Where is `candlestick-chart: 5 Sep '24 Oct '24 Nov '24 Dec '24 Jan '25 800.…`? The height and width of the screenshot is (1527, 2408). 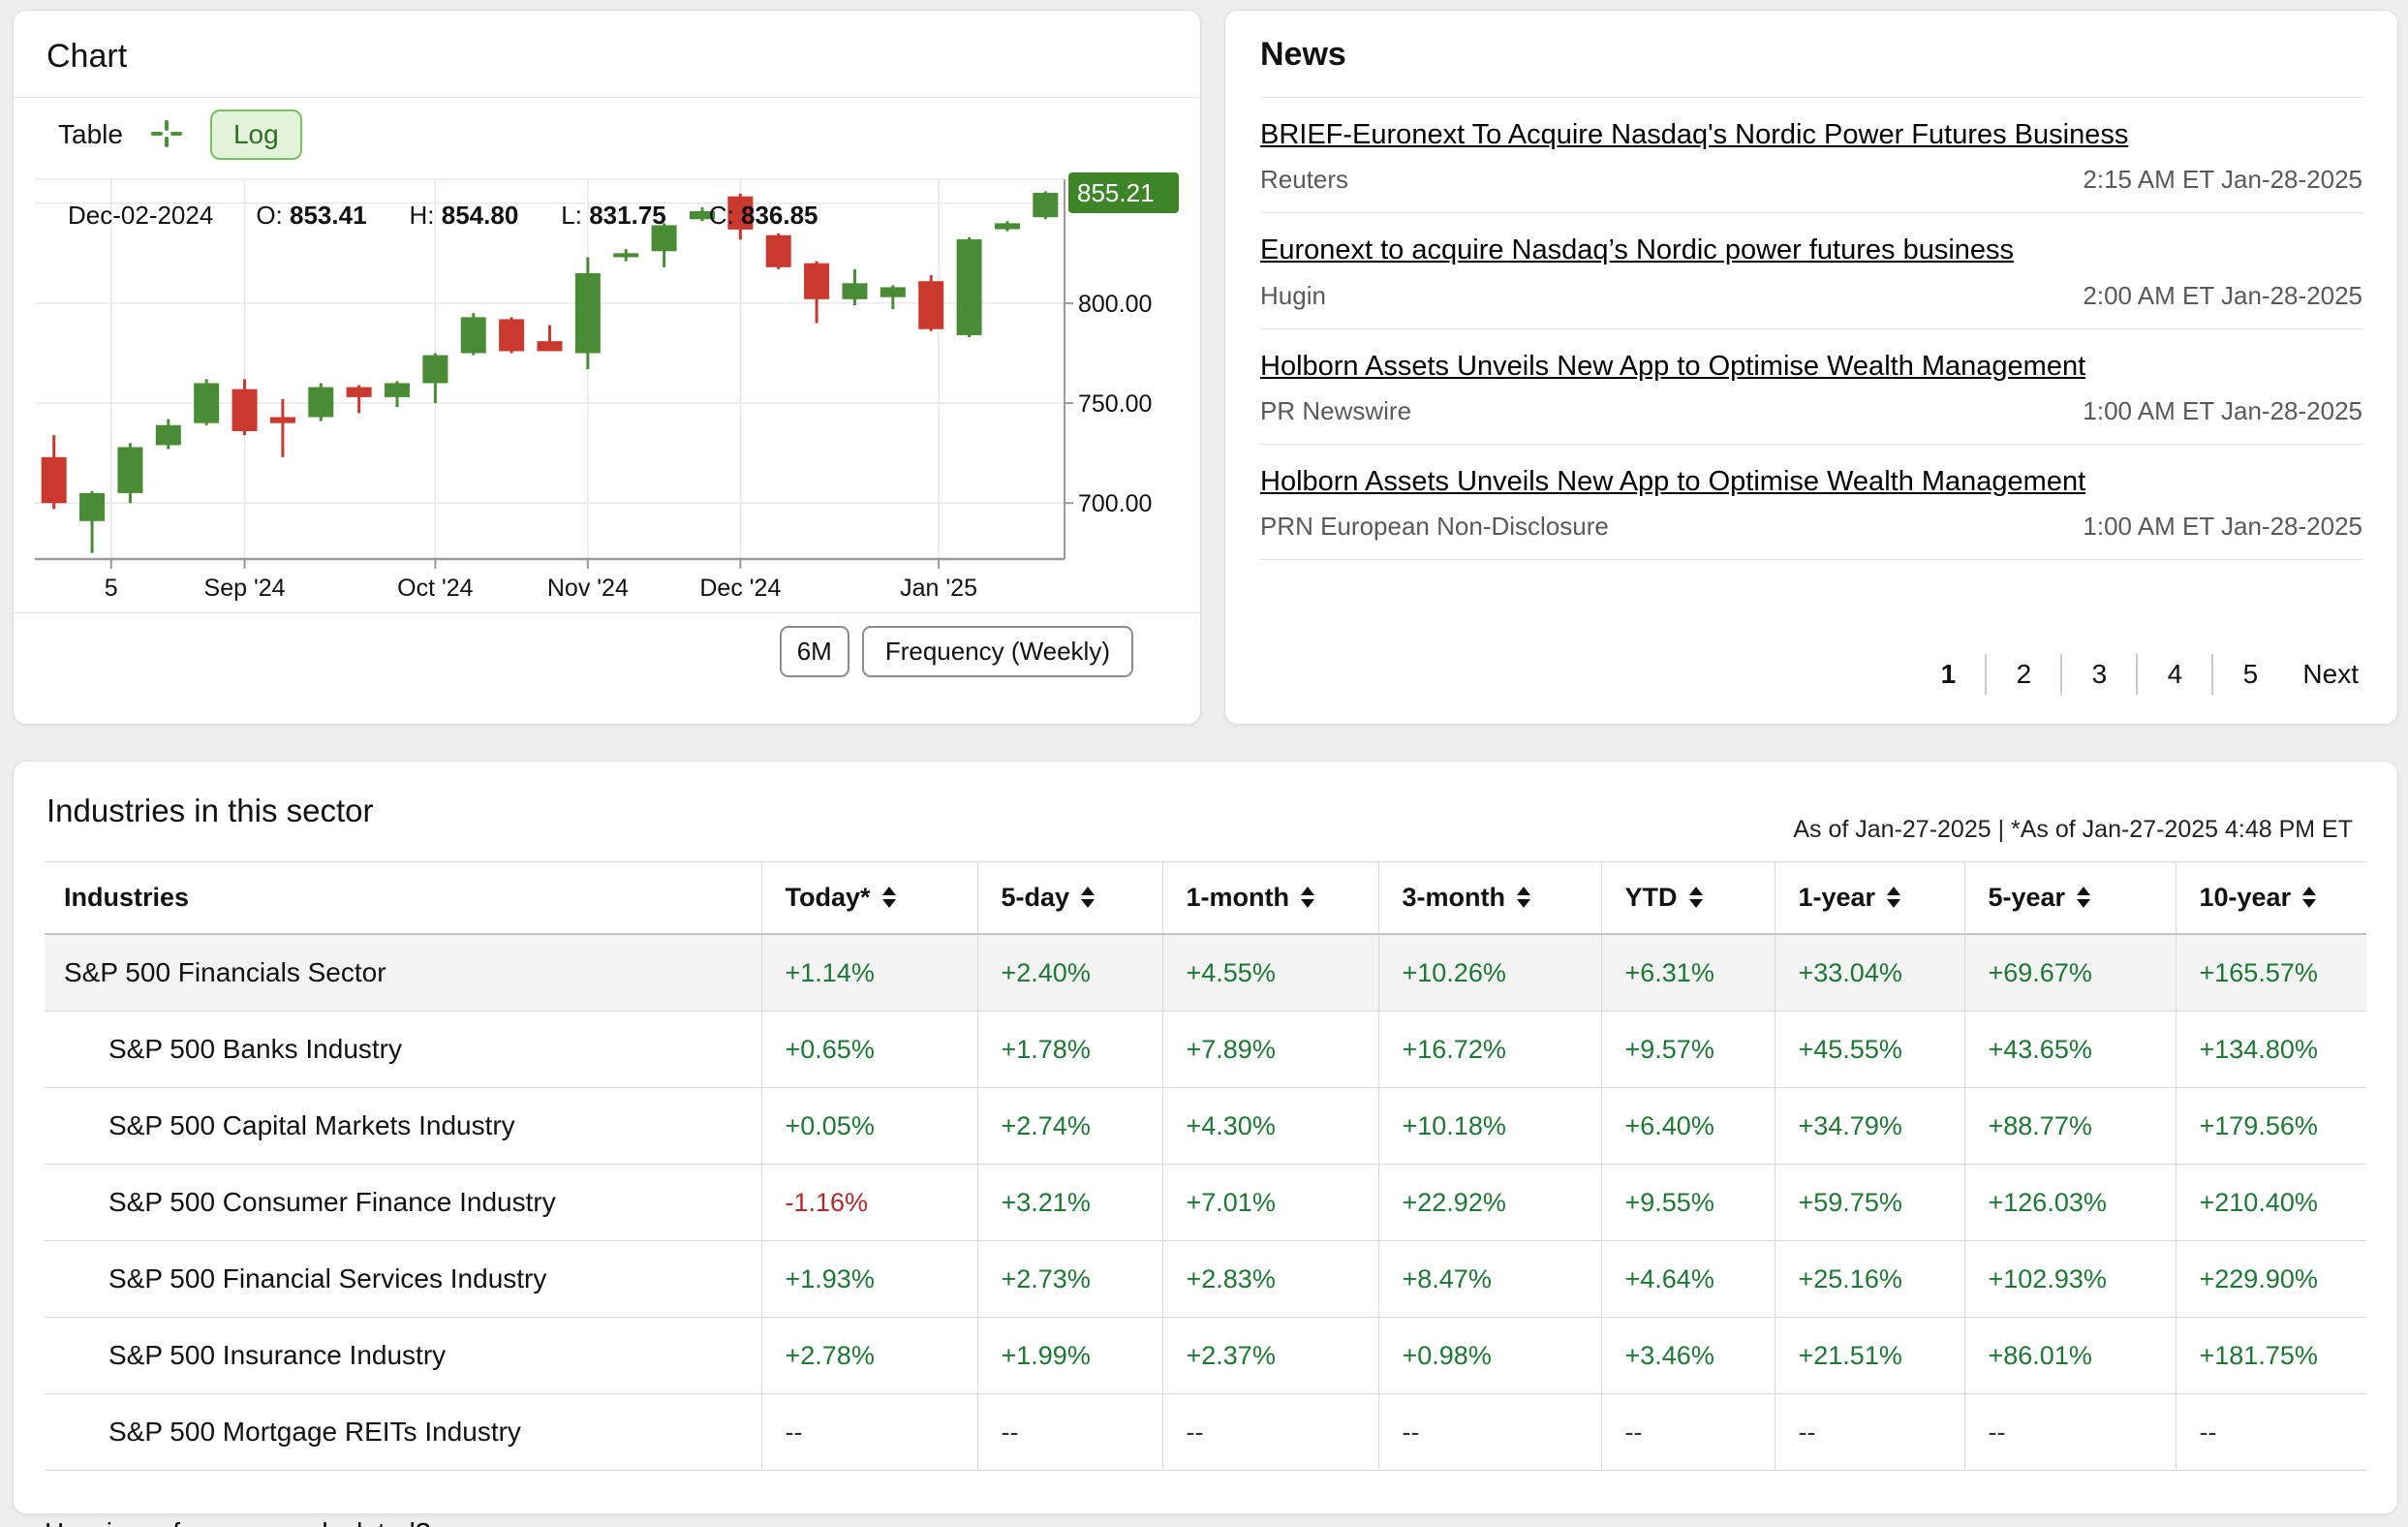 candlestick-chart: 5 Sep '24 Oct '24 Nov '24 Dec '24 Jan '25 800.… is located at coordinates (608, 390).